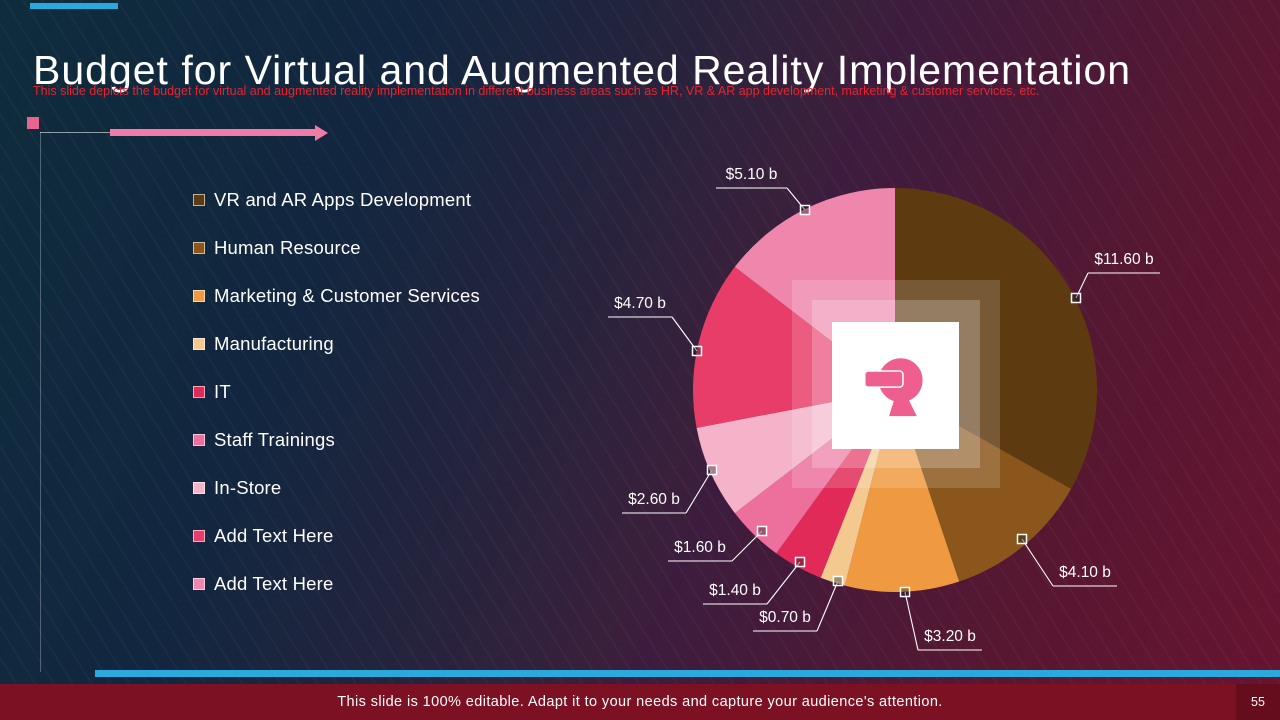 Image resolution: width=1280 pixels, height=720 pixels. I want to click on top-accent-bar, so click(74, 6).